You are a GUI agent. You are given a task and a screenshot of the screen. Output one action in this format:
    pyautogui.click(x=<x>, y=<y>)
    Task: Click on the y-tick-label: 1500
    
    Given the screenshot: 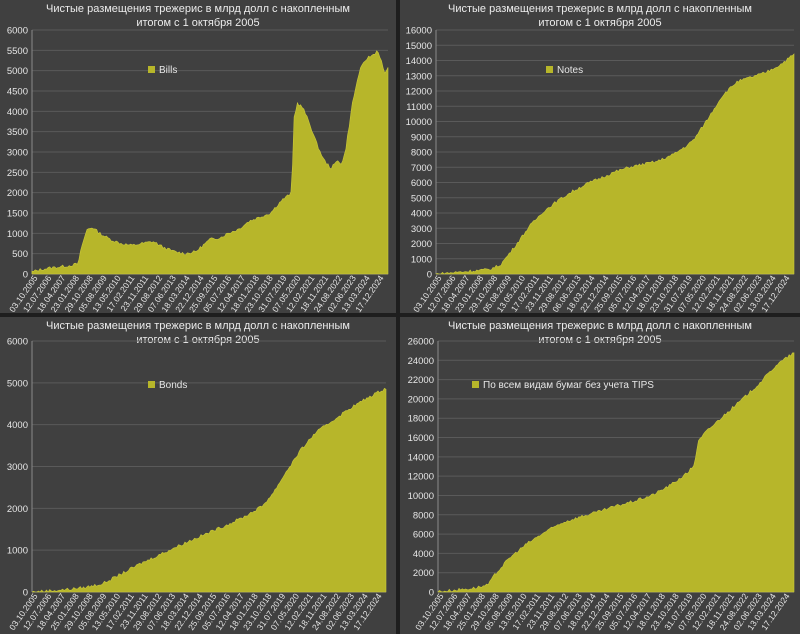 What is the action you would take?
    pyautogui.click(x=17, y=214)
    